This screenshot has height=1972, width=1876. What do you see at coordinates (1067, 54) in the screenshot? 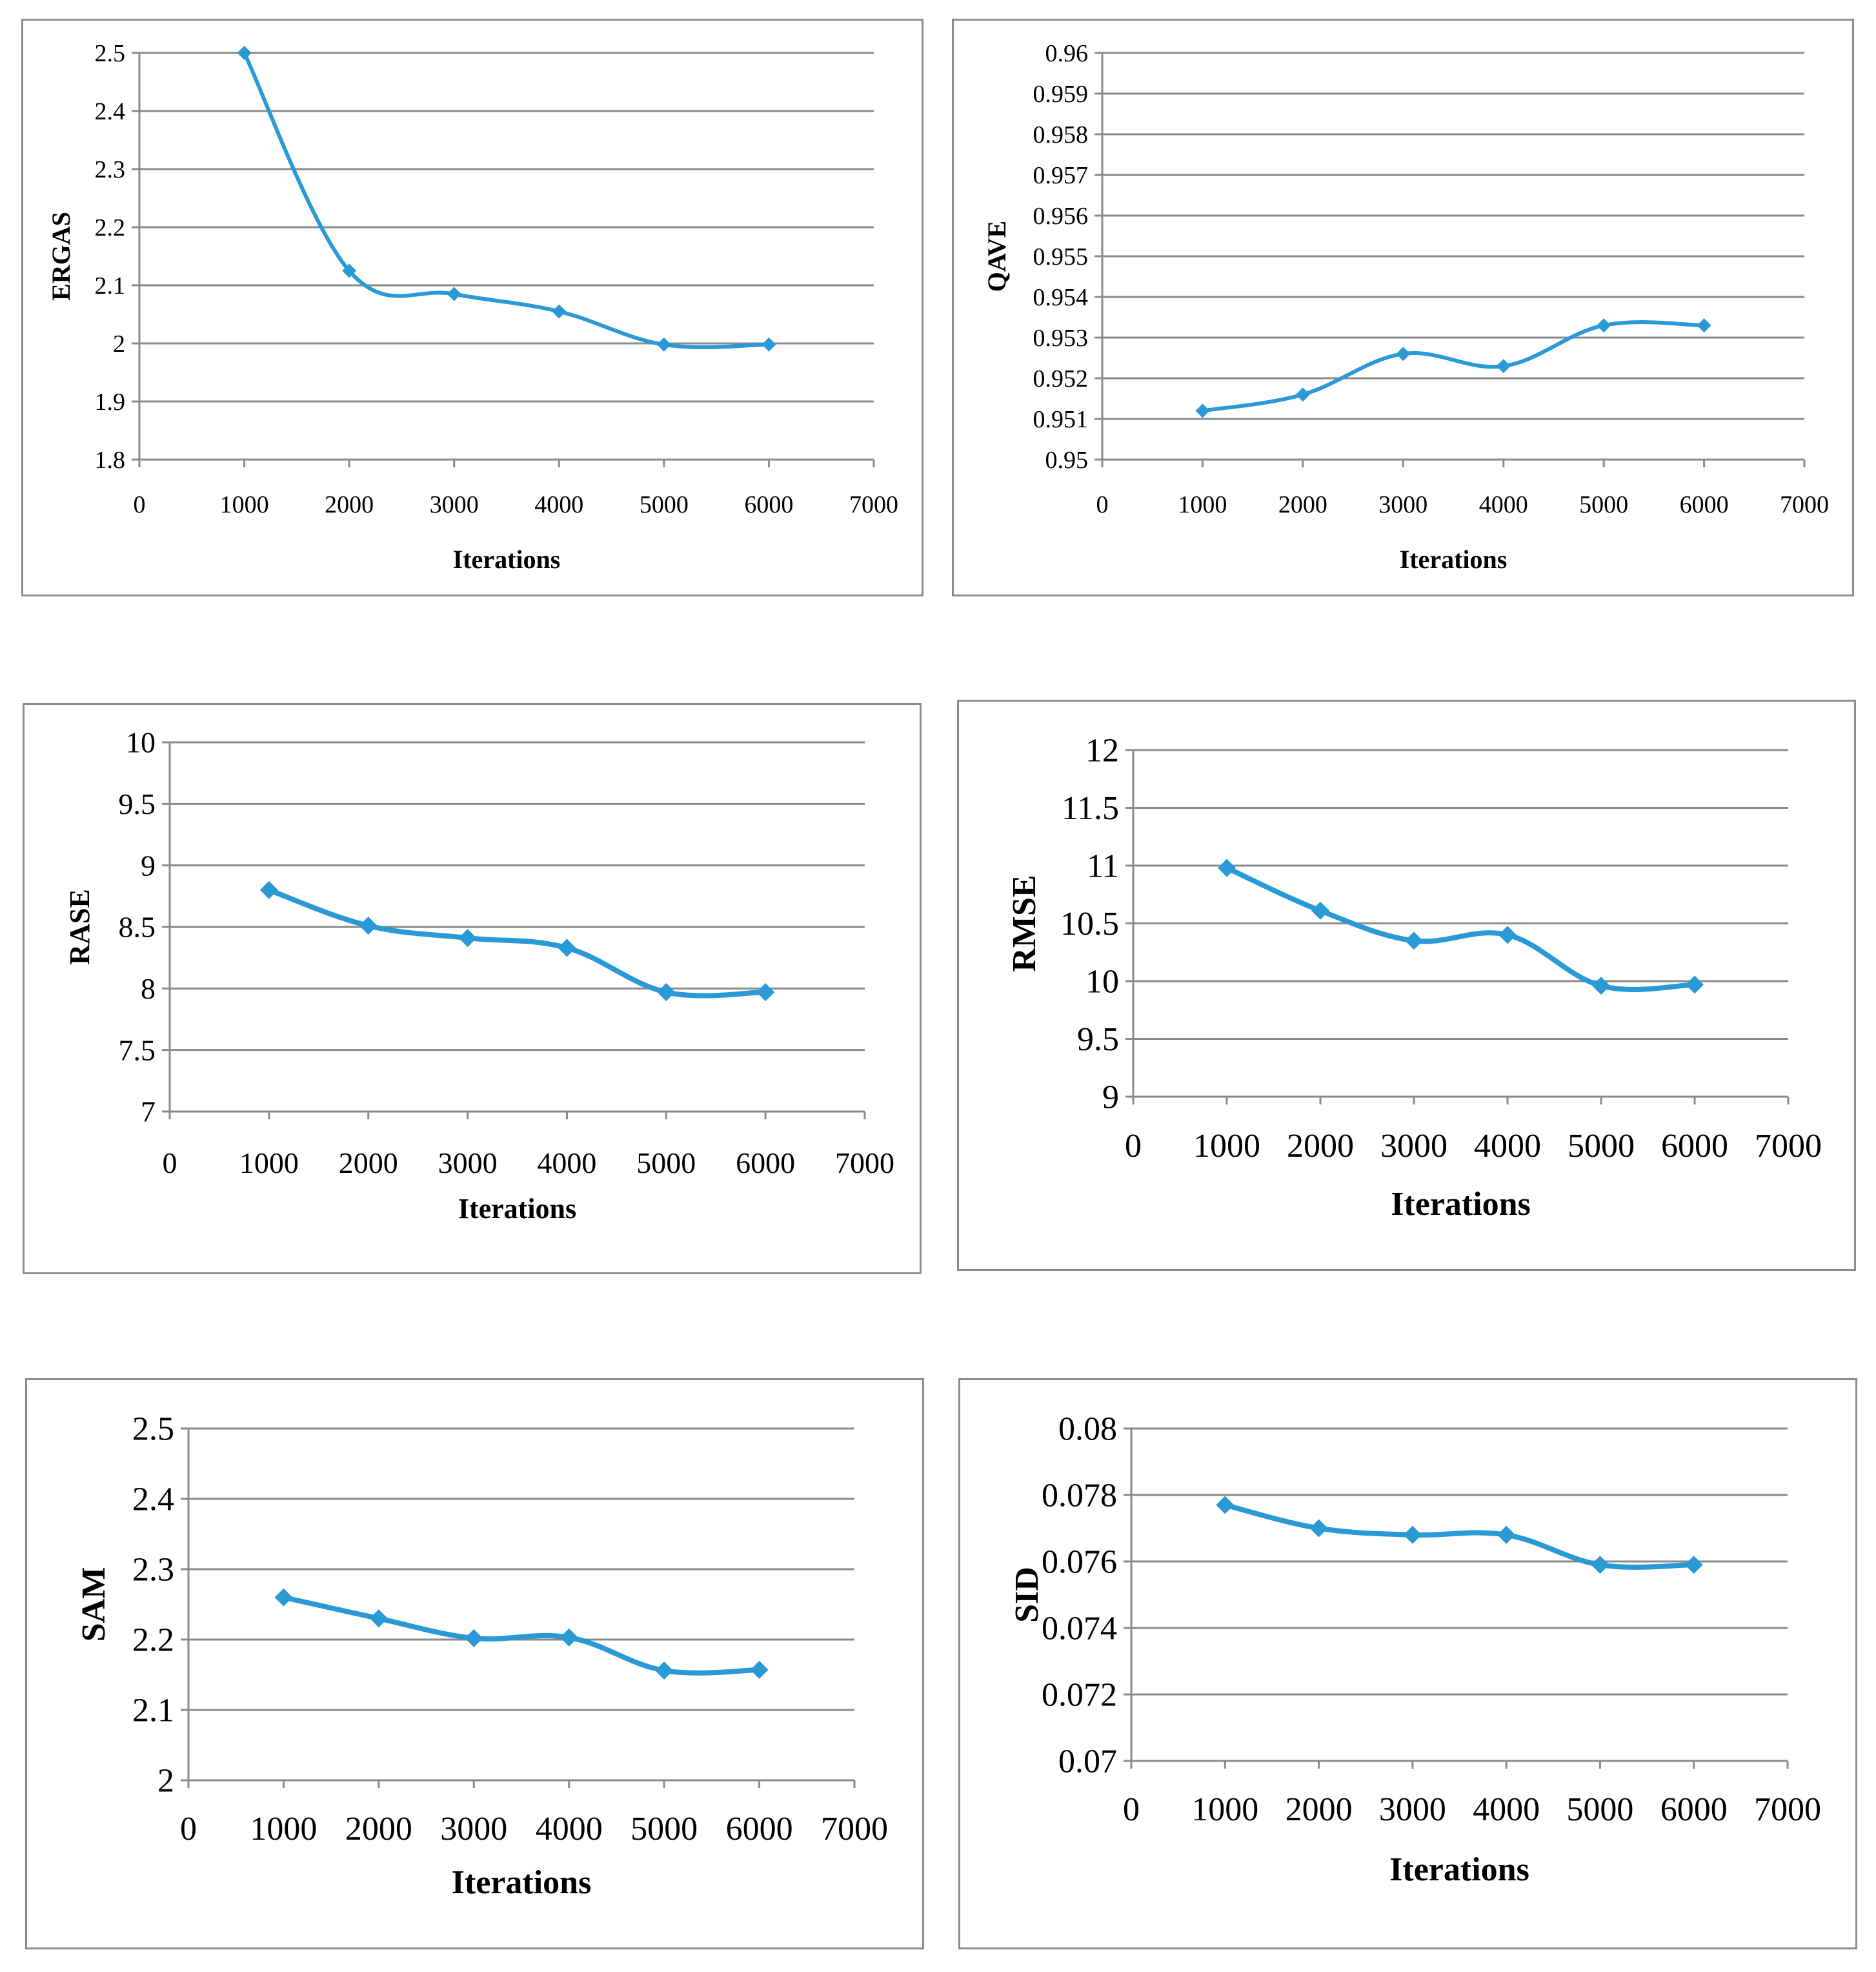
I see `y-tick-label: 0.96` at bounding box center [1067, 54].